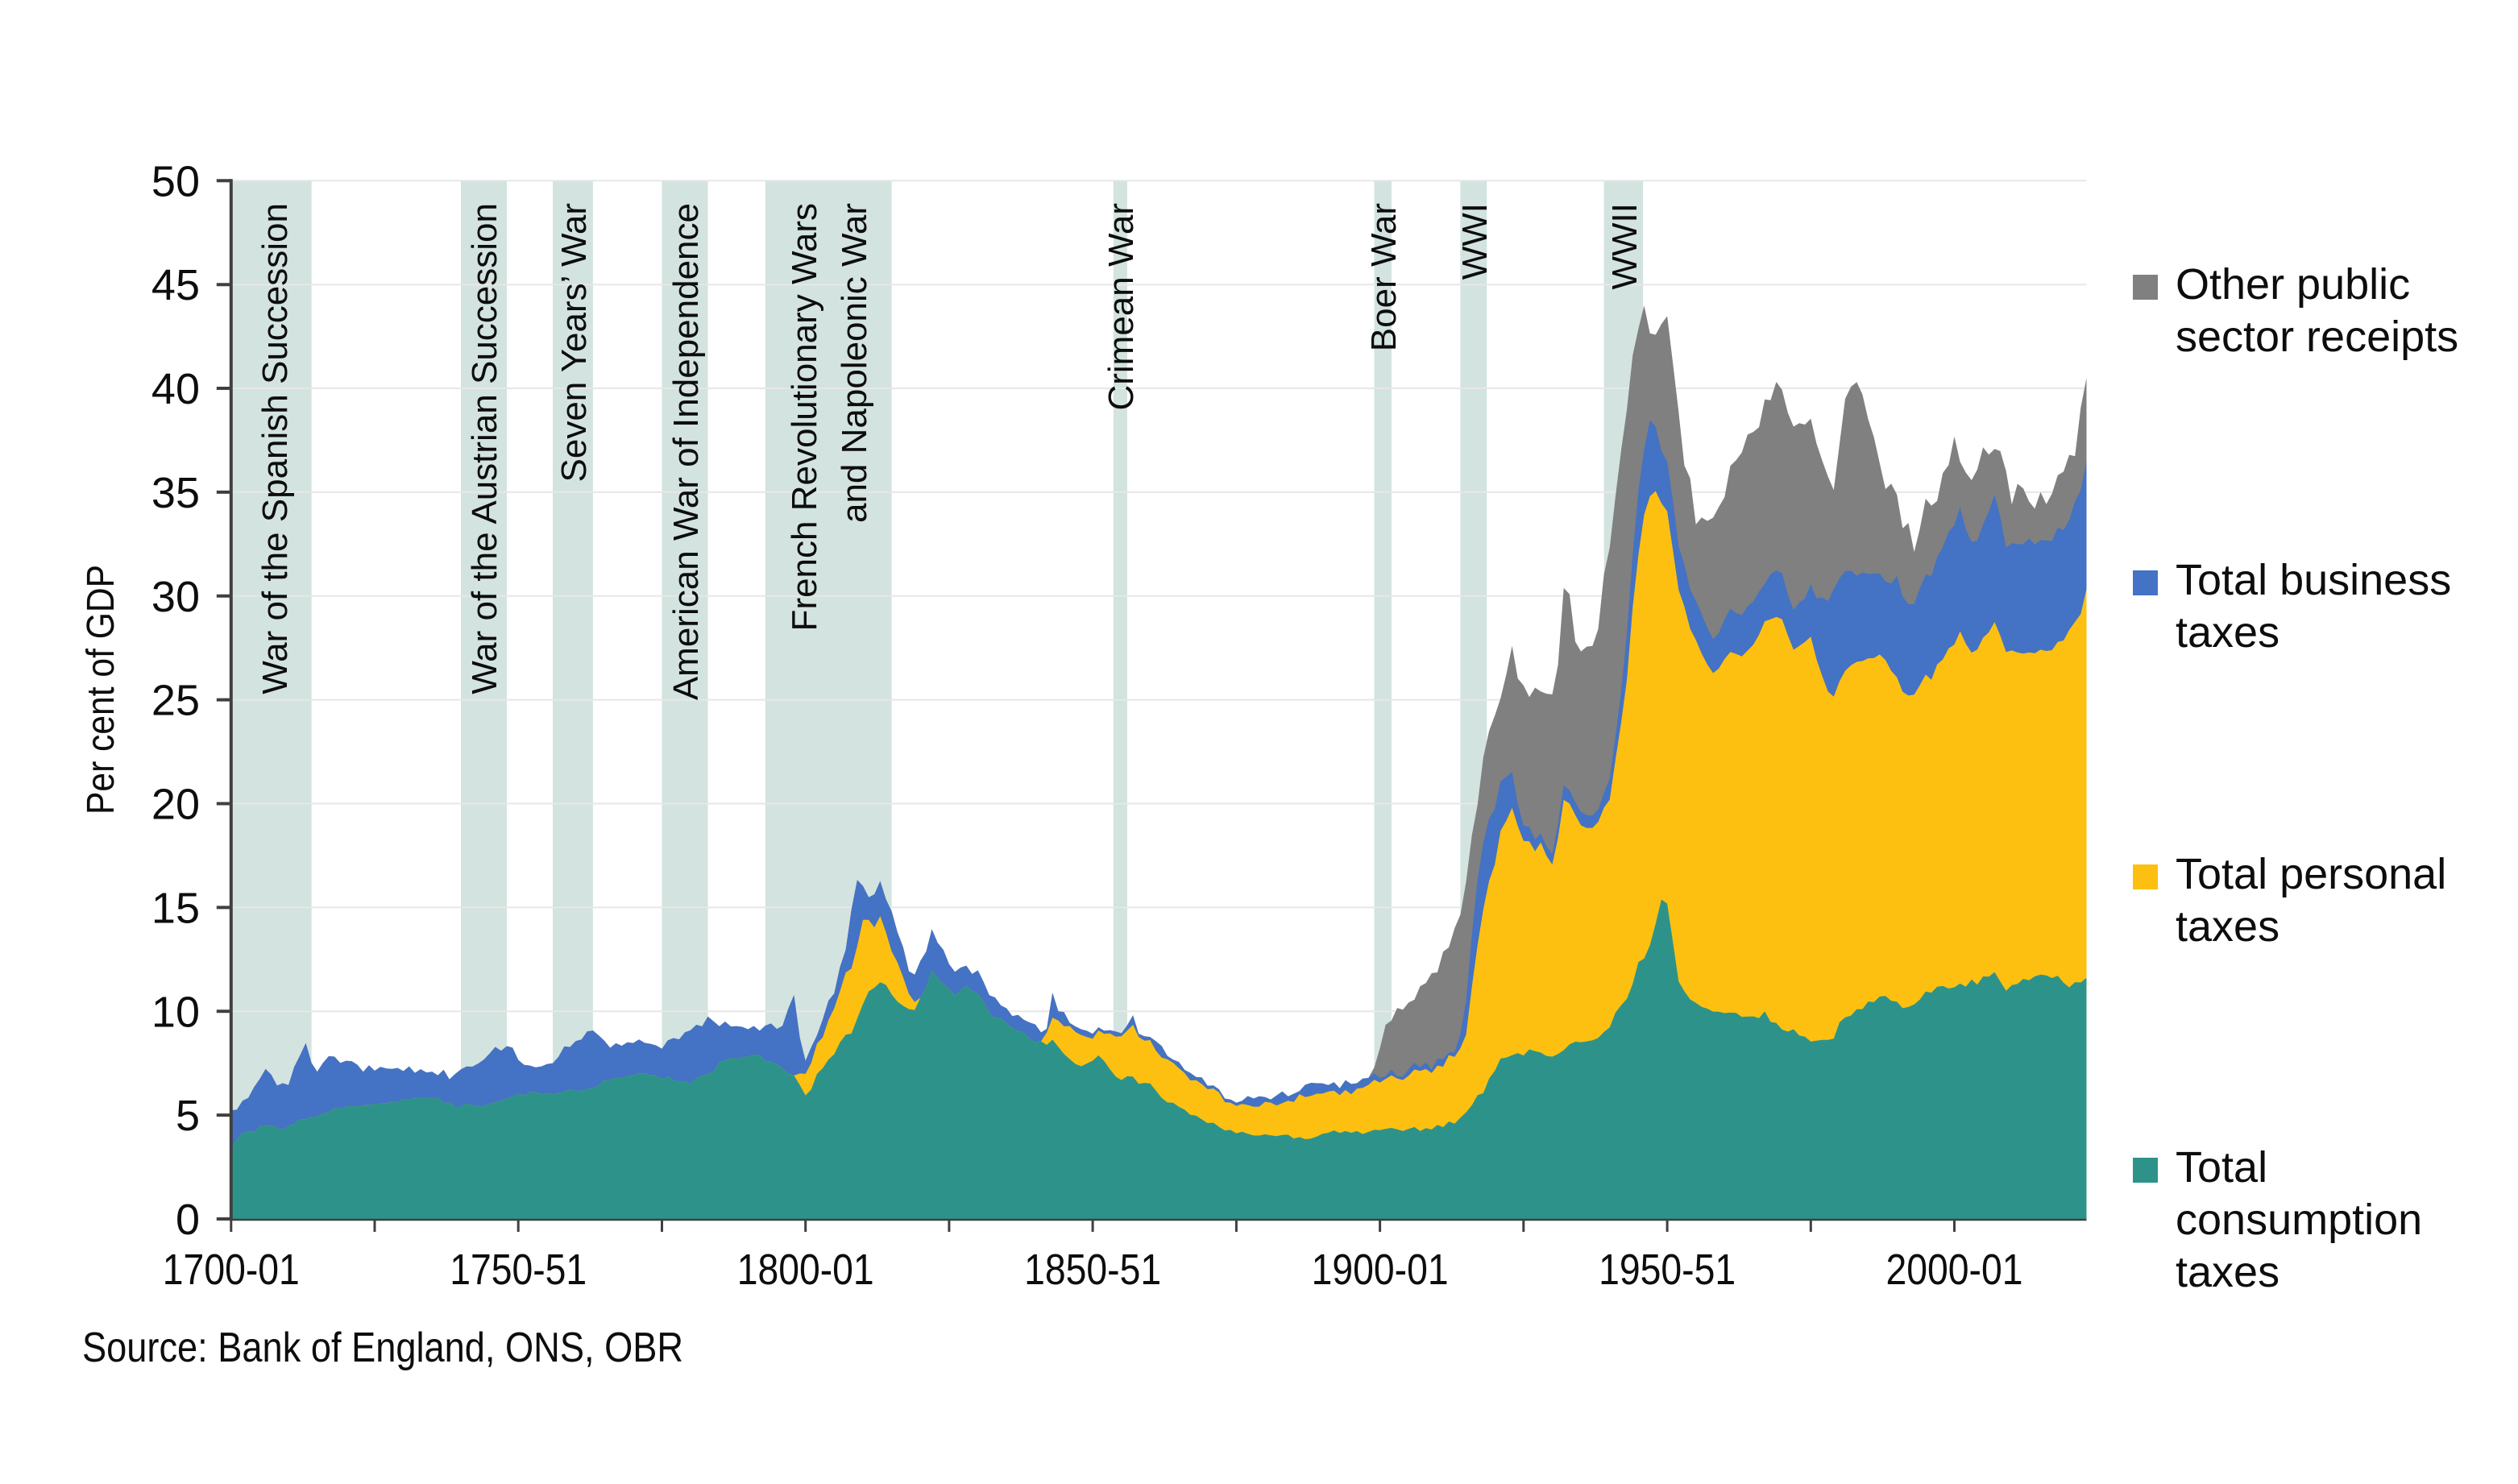 Image resolution: width=2518 pixels, height=1484 pixels. What do you see at coordinates (175, 1012) in the screenshot?
I see `svg-text: 10` at bounding box center [175, 1012].